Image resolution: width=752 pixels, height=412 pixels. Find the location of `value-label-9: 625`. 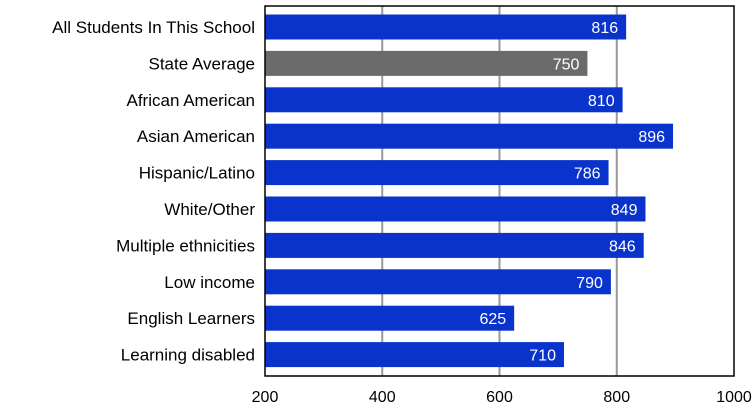

value-label-9: 625 is located at coordinates (492, 319).